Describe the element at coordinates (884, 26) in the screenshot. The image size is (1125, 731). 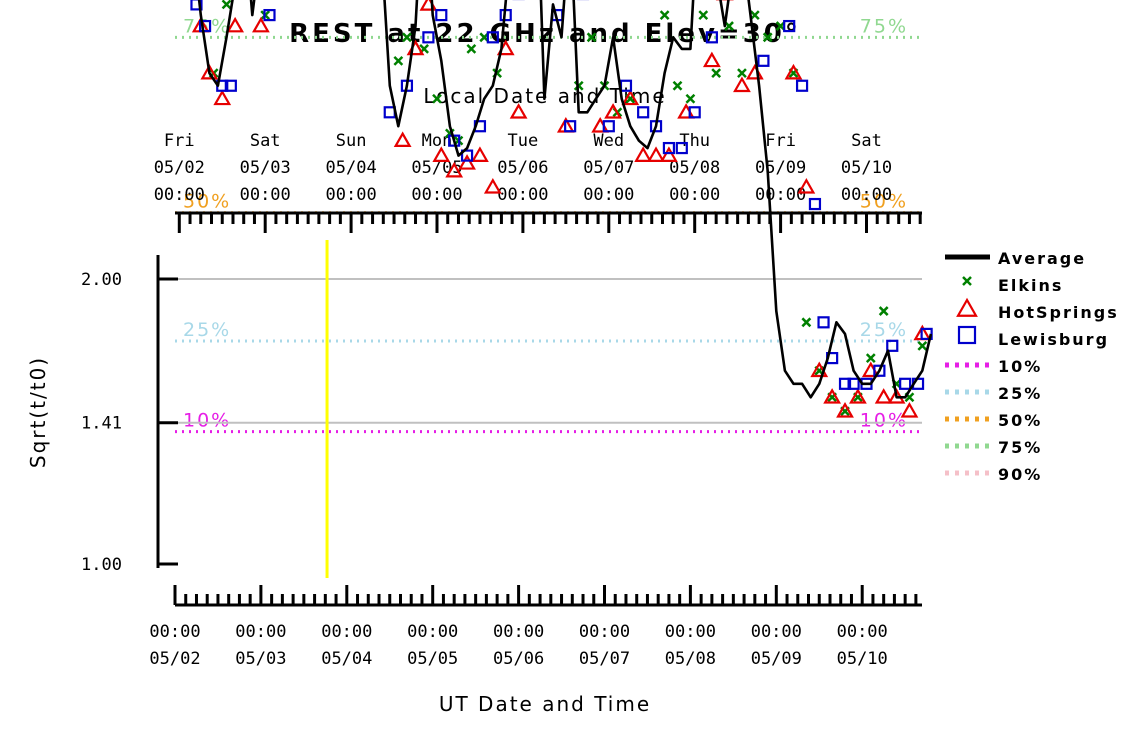
I see `percentile-label-right-75%: 75%` at that location.